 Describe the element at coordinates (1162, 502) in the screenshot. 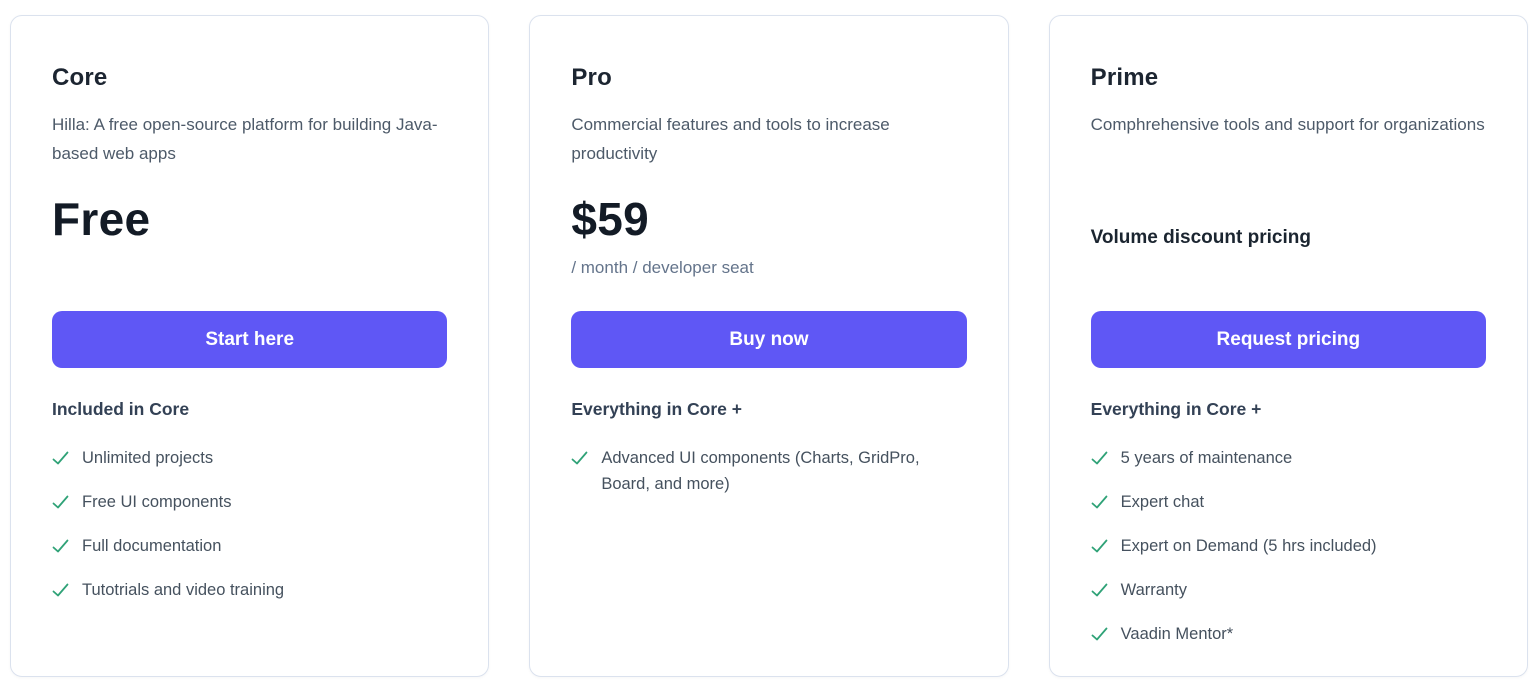

I see `feature-label: Expert chat` at that location.